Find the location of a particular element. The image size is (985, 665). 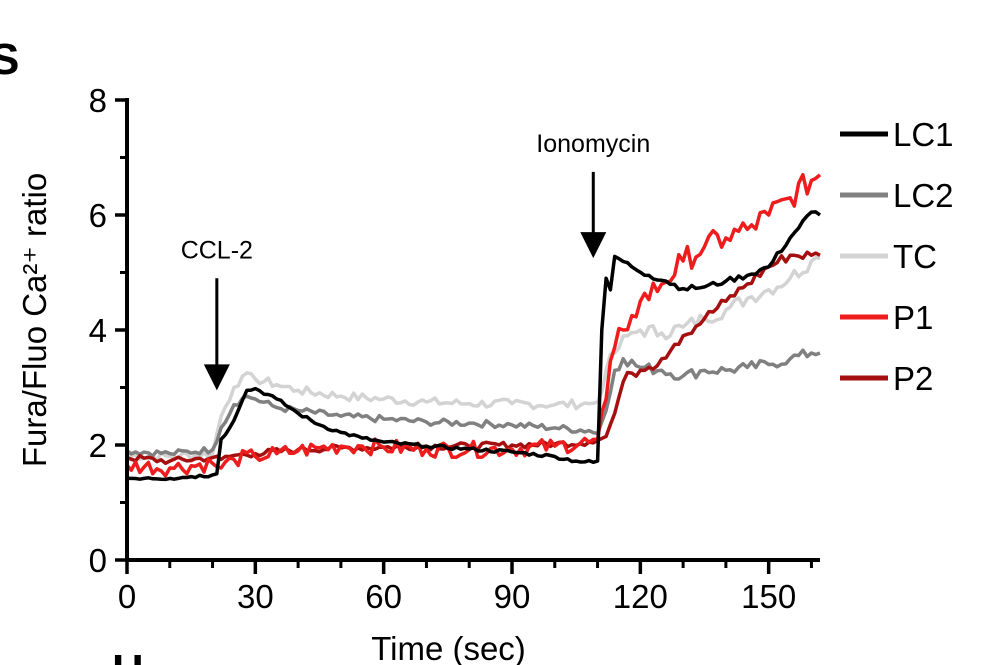

y-tick-label: 6 is located at coordinates (98, 215).